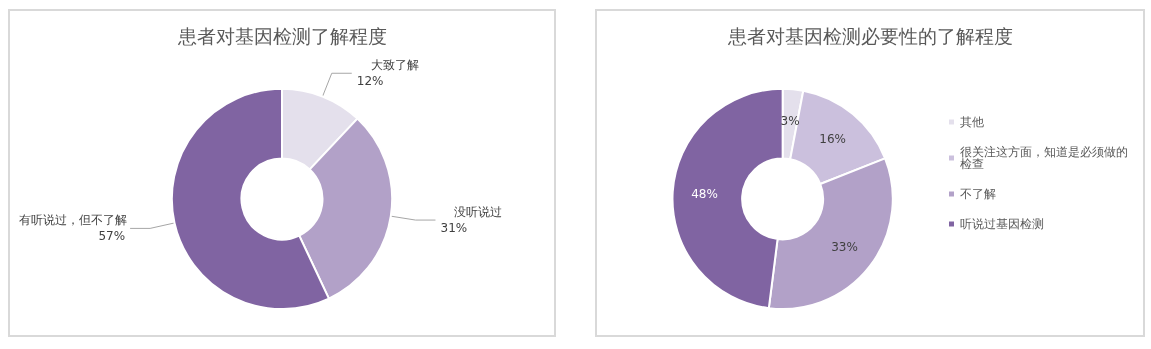  Describe the element at coordinates (72, 220) in the screenshot. I see `slice-label: 有听说过，但不了解` at that location.